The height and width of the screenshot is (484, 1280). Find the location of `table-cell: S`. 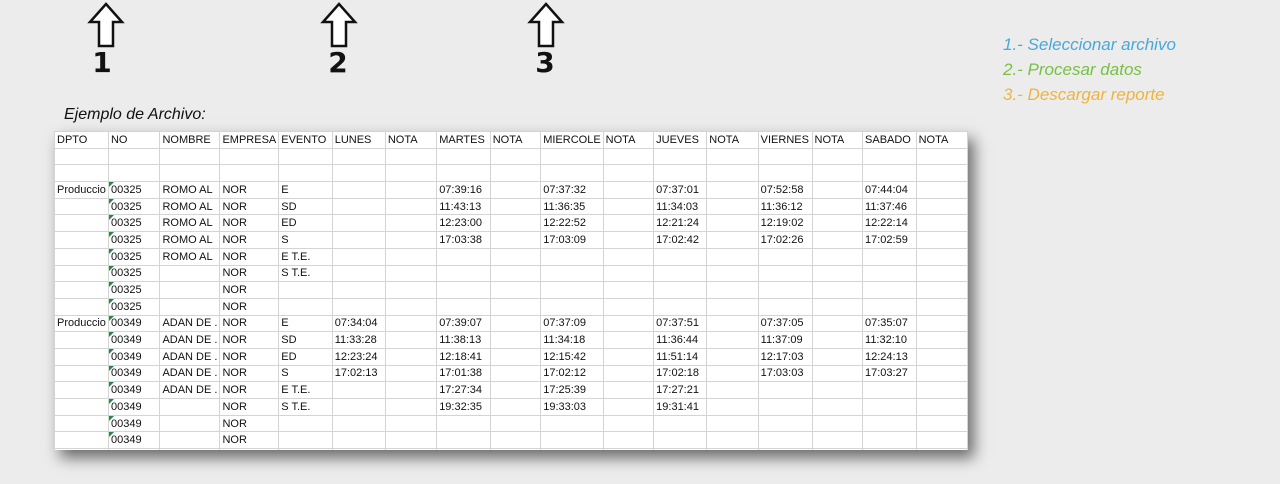

table-cell: S is located at coordinates (305, 240).